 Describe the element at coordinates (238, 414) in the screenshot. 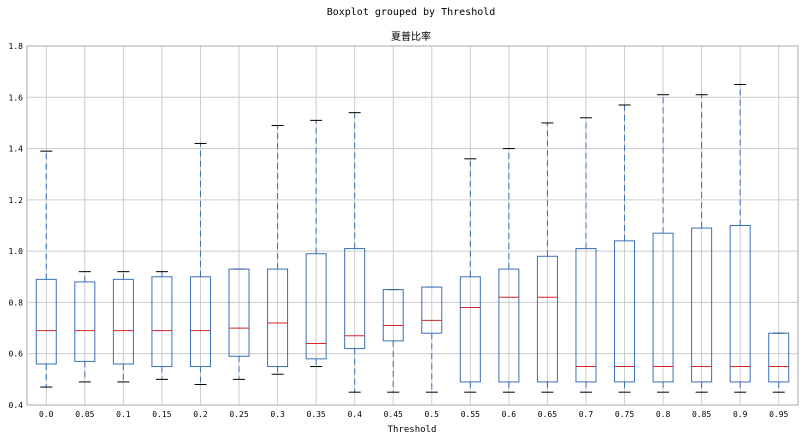

I see `x-tick-label: 0.25` at that location.